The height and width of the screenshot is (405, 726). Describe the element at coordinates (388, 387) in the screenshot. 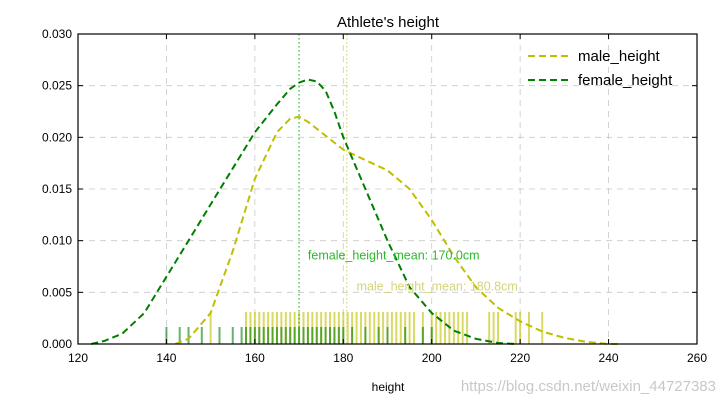

I see `x-axis-label: height` at that location.